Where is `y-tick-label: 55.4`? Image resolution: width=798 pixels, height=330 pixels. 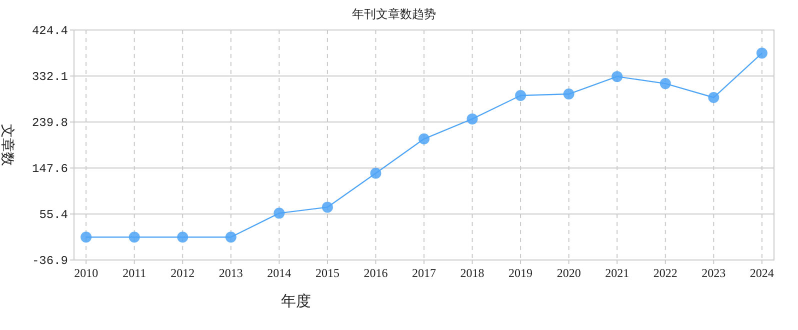
y-tick-label: 55.4 is located at coordinates (53, 215).